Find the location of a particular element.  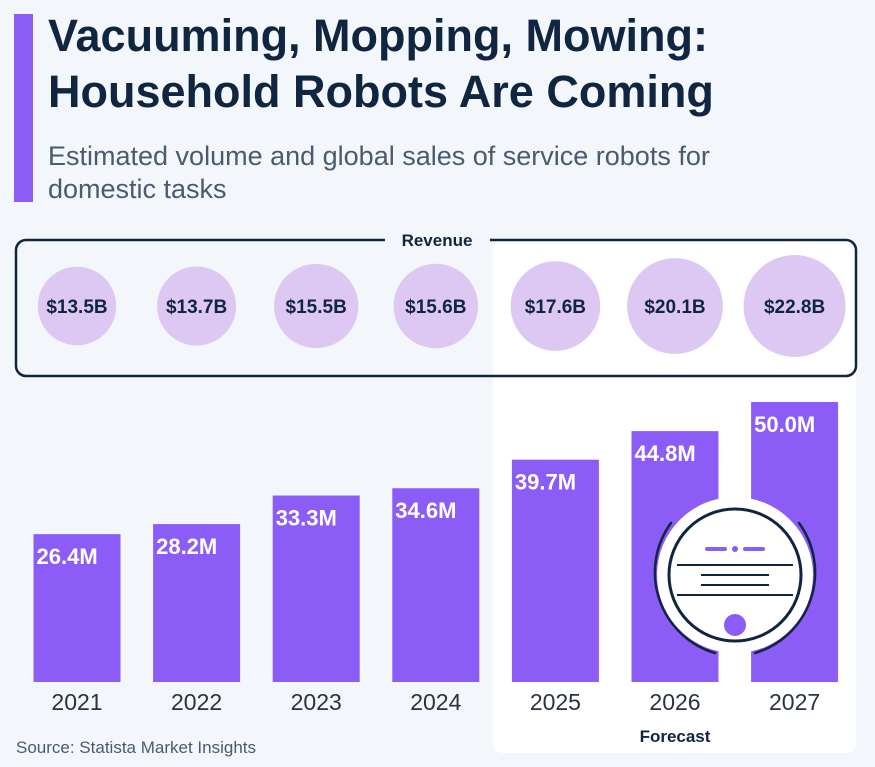

x-tick-label: 2022 is located at coordinates (196, 702).